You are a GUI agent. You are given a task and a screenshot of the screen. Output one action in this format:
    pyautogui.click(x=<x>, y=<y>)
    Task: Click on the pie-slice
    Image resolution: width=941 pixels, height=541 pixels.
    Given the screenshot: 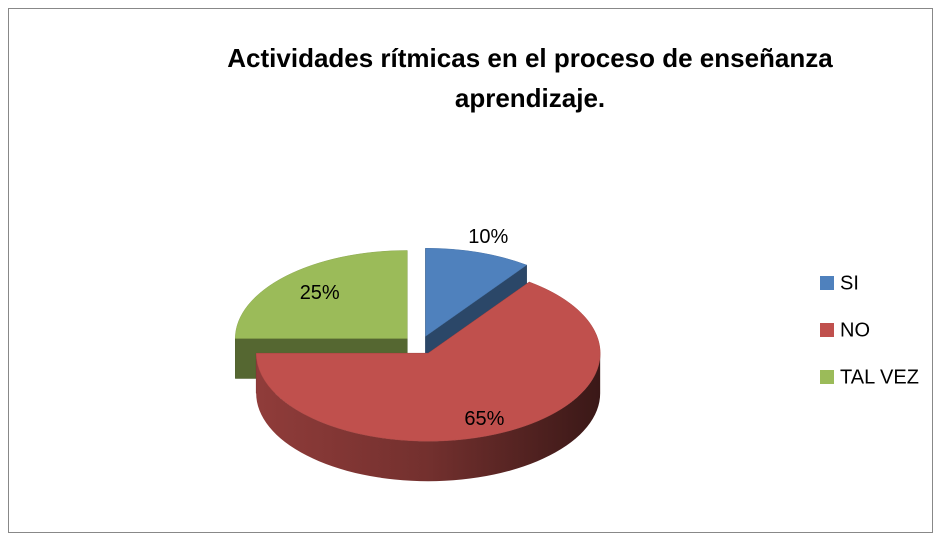 What is the action you would take?
    pyautogui.click(x=428, y=381)
    